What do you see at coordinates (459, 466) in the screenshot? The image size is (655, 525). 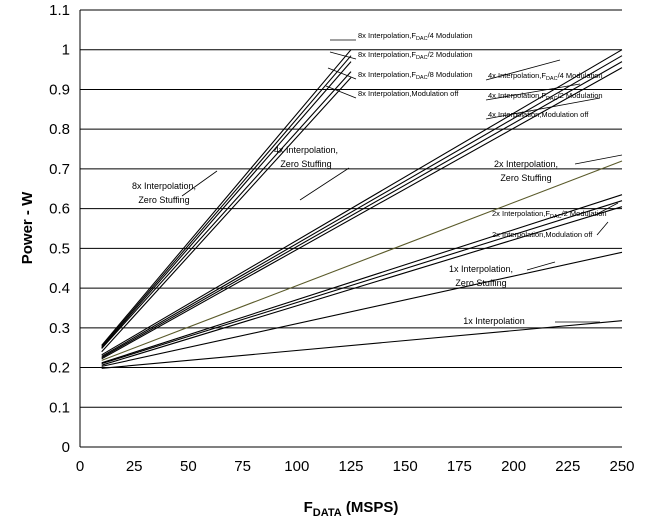 I see `x-tick-label: 175` at bounding box center [459, 466].